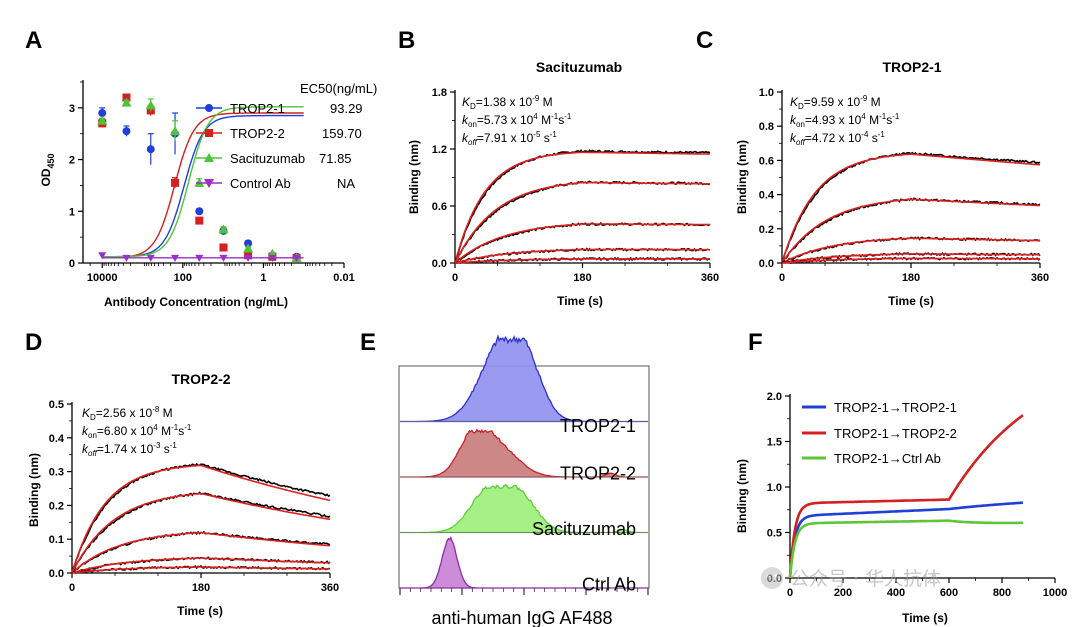 This screenshot has width=1080, height=627. What do you see at coordinates (837, 138) in the screenshot?
I see `panel-c-koff-text: koff=4.72 x 10-4 s-1` at bounding box center [837, 138].